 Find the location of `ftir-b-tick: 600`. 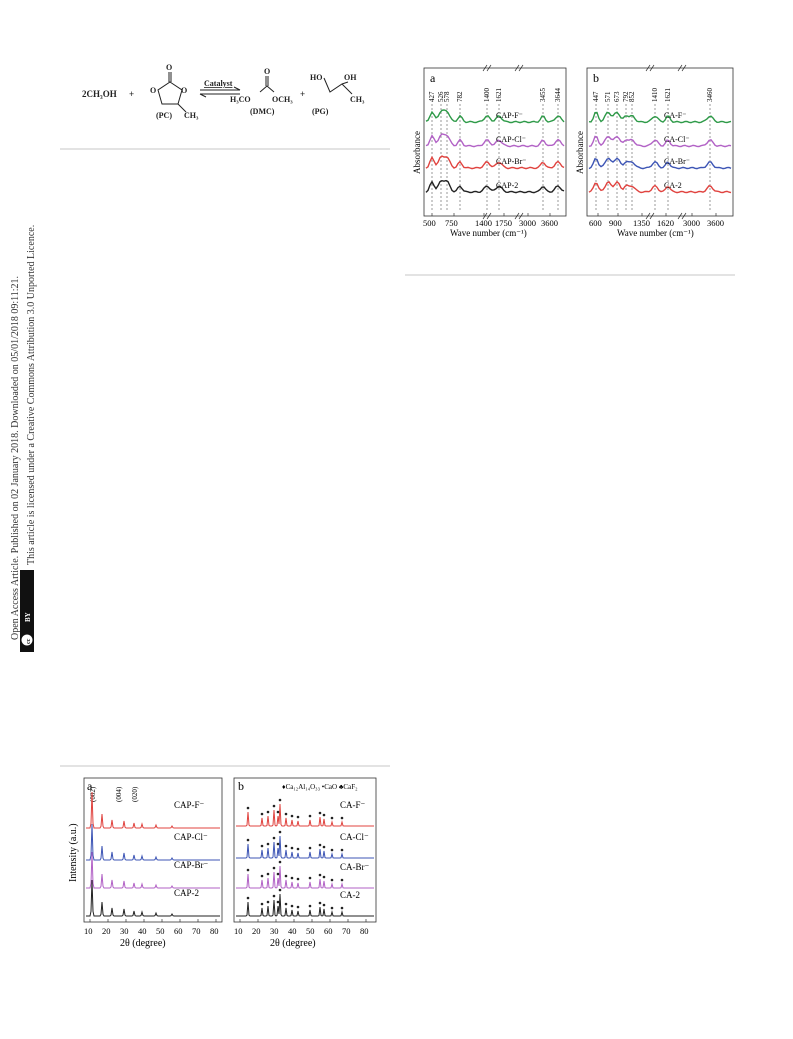

ftir-b-tick: 600 is located at coordinates (595, 223).